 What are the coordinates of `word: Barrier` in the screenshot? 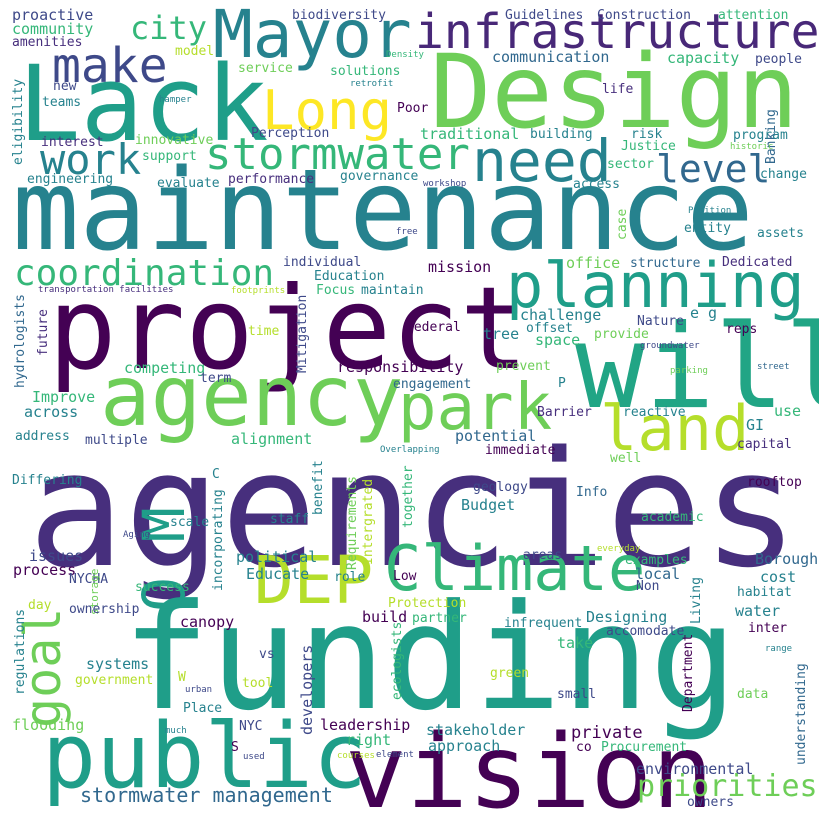 It's located at (564, 412).